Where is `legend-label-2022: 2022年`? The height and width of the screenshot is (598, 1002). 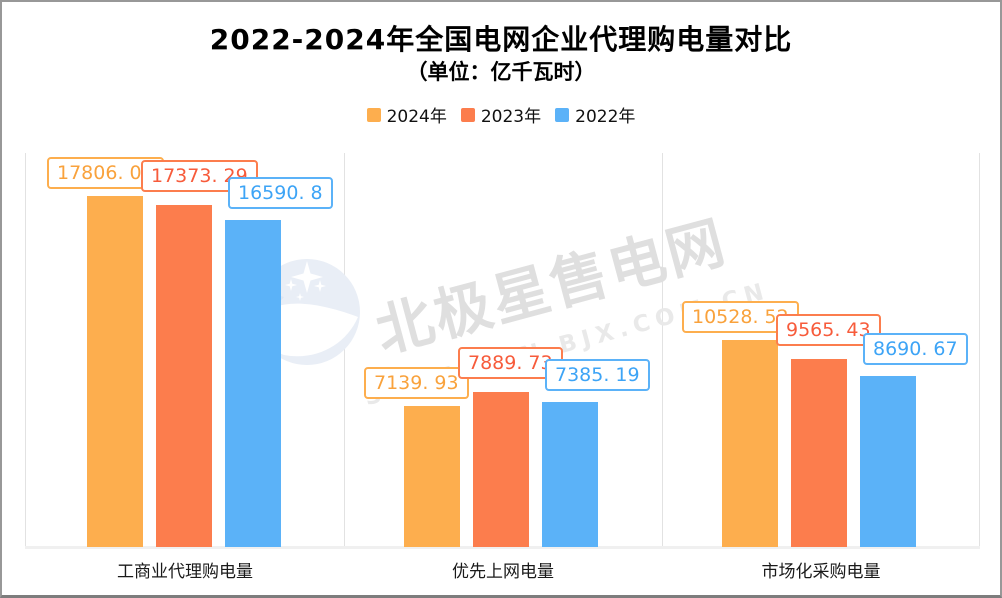 legend-label-2022: 2022年 is located at coordinates (605, 117).